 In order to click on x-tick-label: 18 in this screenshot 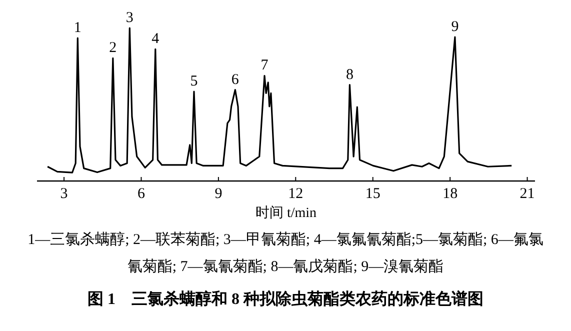, I will do `click(450, 194)`.